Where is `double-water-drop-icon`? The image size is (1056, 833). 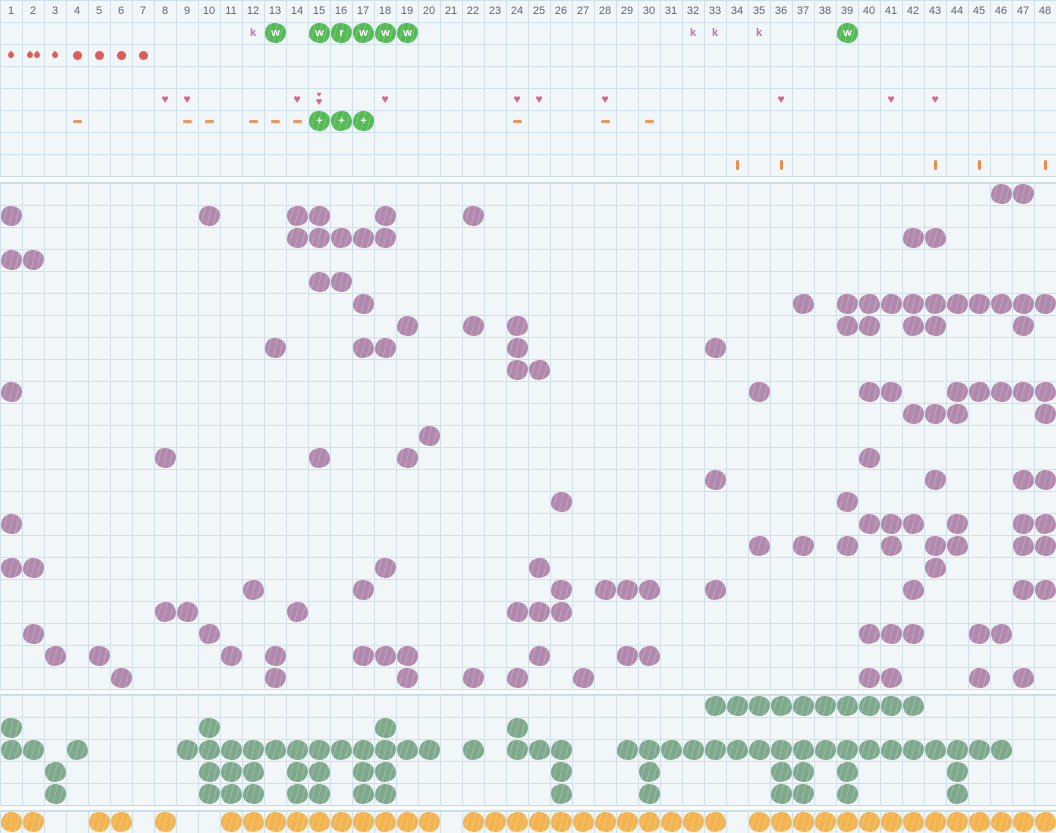 double-water-drop-icon is located at coordinates (33, 55).